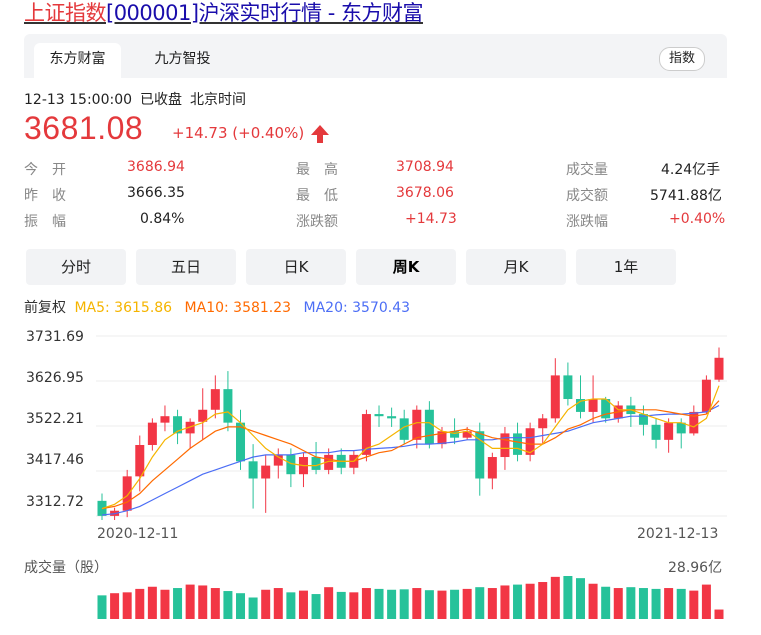 This screenshot has width=761, height=635. Describe the element at coordinates (425, 193) in the screenshot. I see `low-value: 3678.06` at that location.